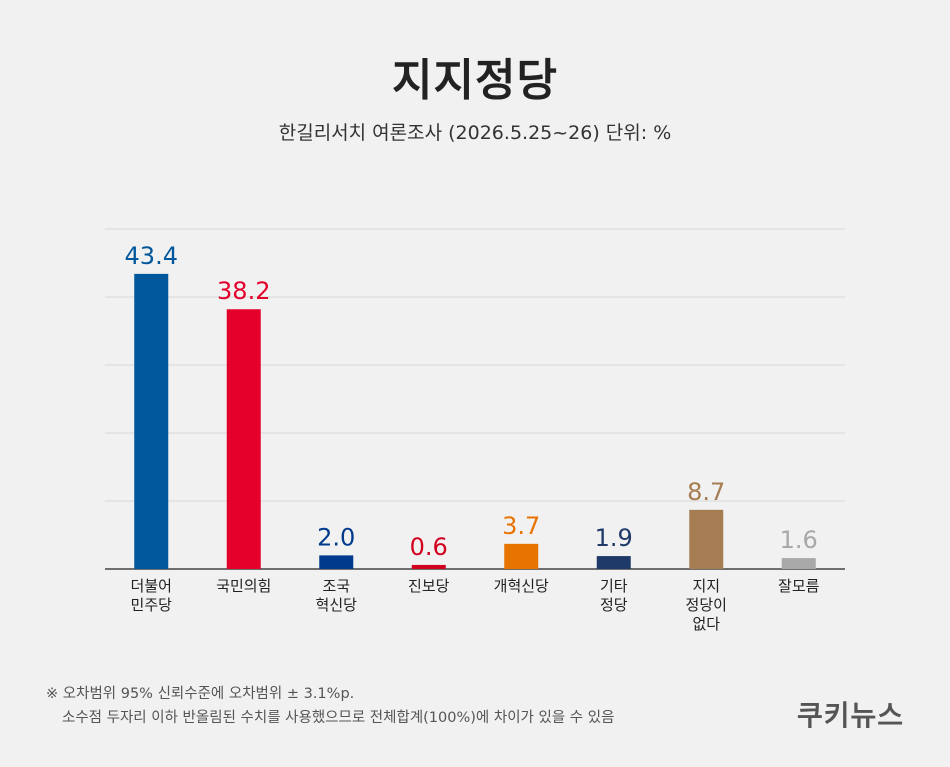 The image size is (950, 767). I want to click on data-label: 0.6, so click(429, 547).